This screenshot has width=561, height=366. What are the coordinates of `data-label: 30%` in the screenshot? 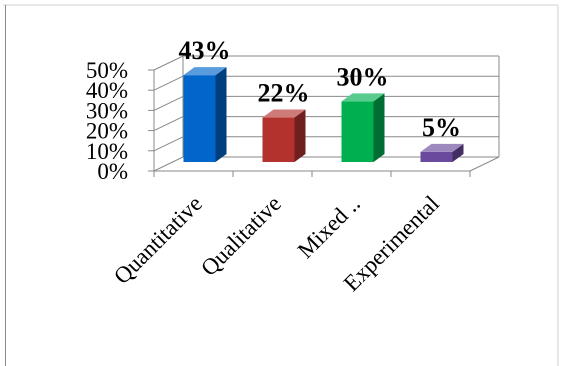 It's located at (363, 76).